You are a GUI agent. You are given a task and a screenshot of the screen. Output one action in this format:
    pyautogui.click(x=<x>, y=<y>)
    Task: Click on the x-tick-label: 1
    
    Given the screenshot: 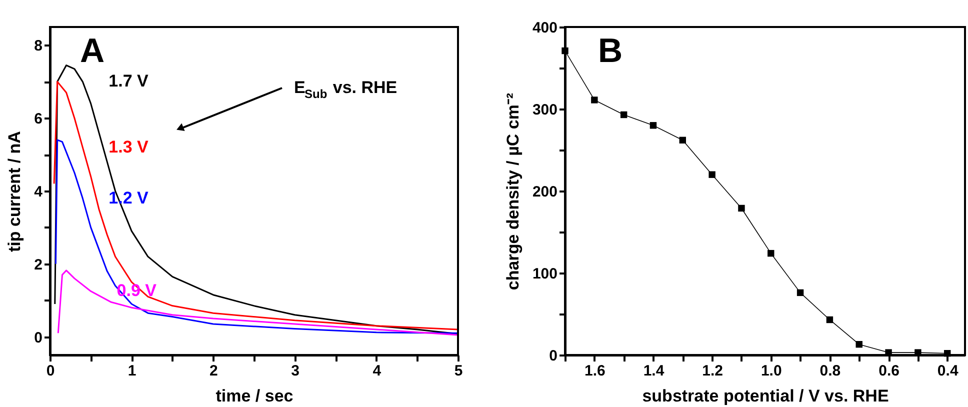 What is the action you would take?
    pyautogui.click(x=132, y=371)
    